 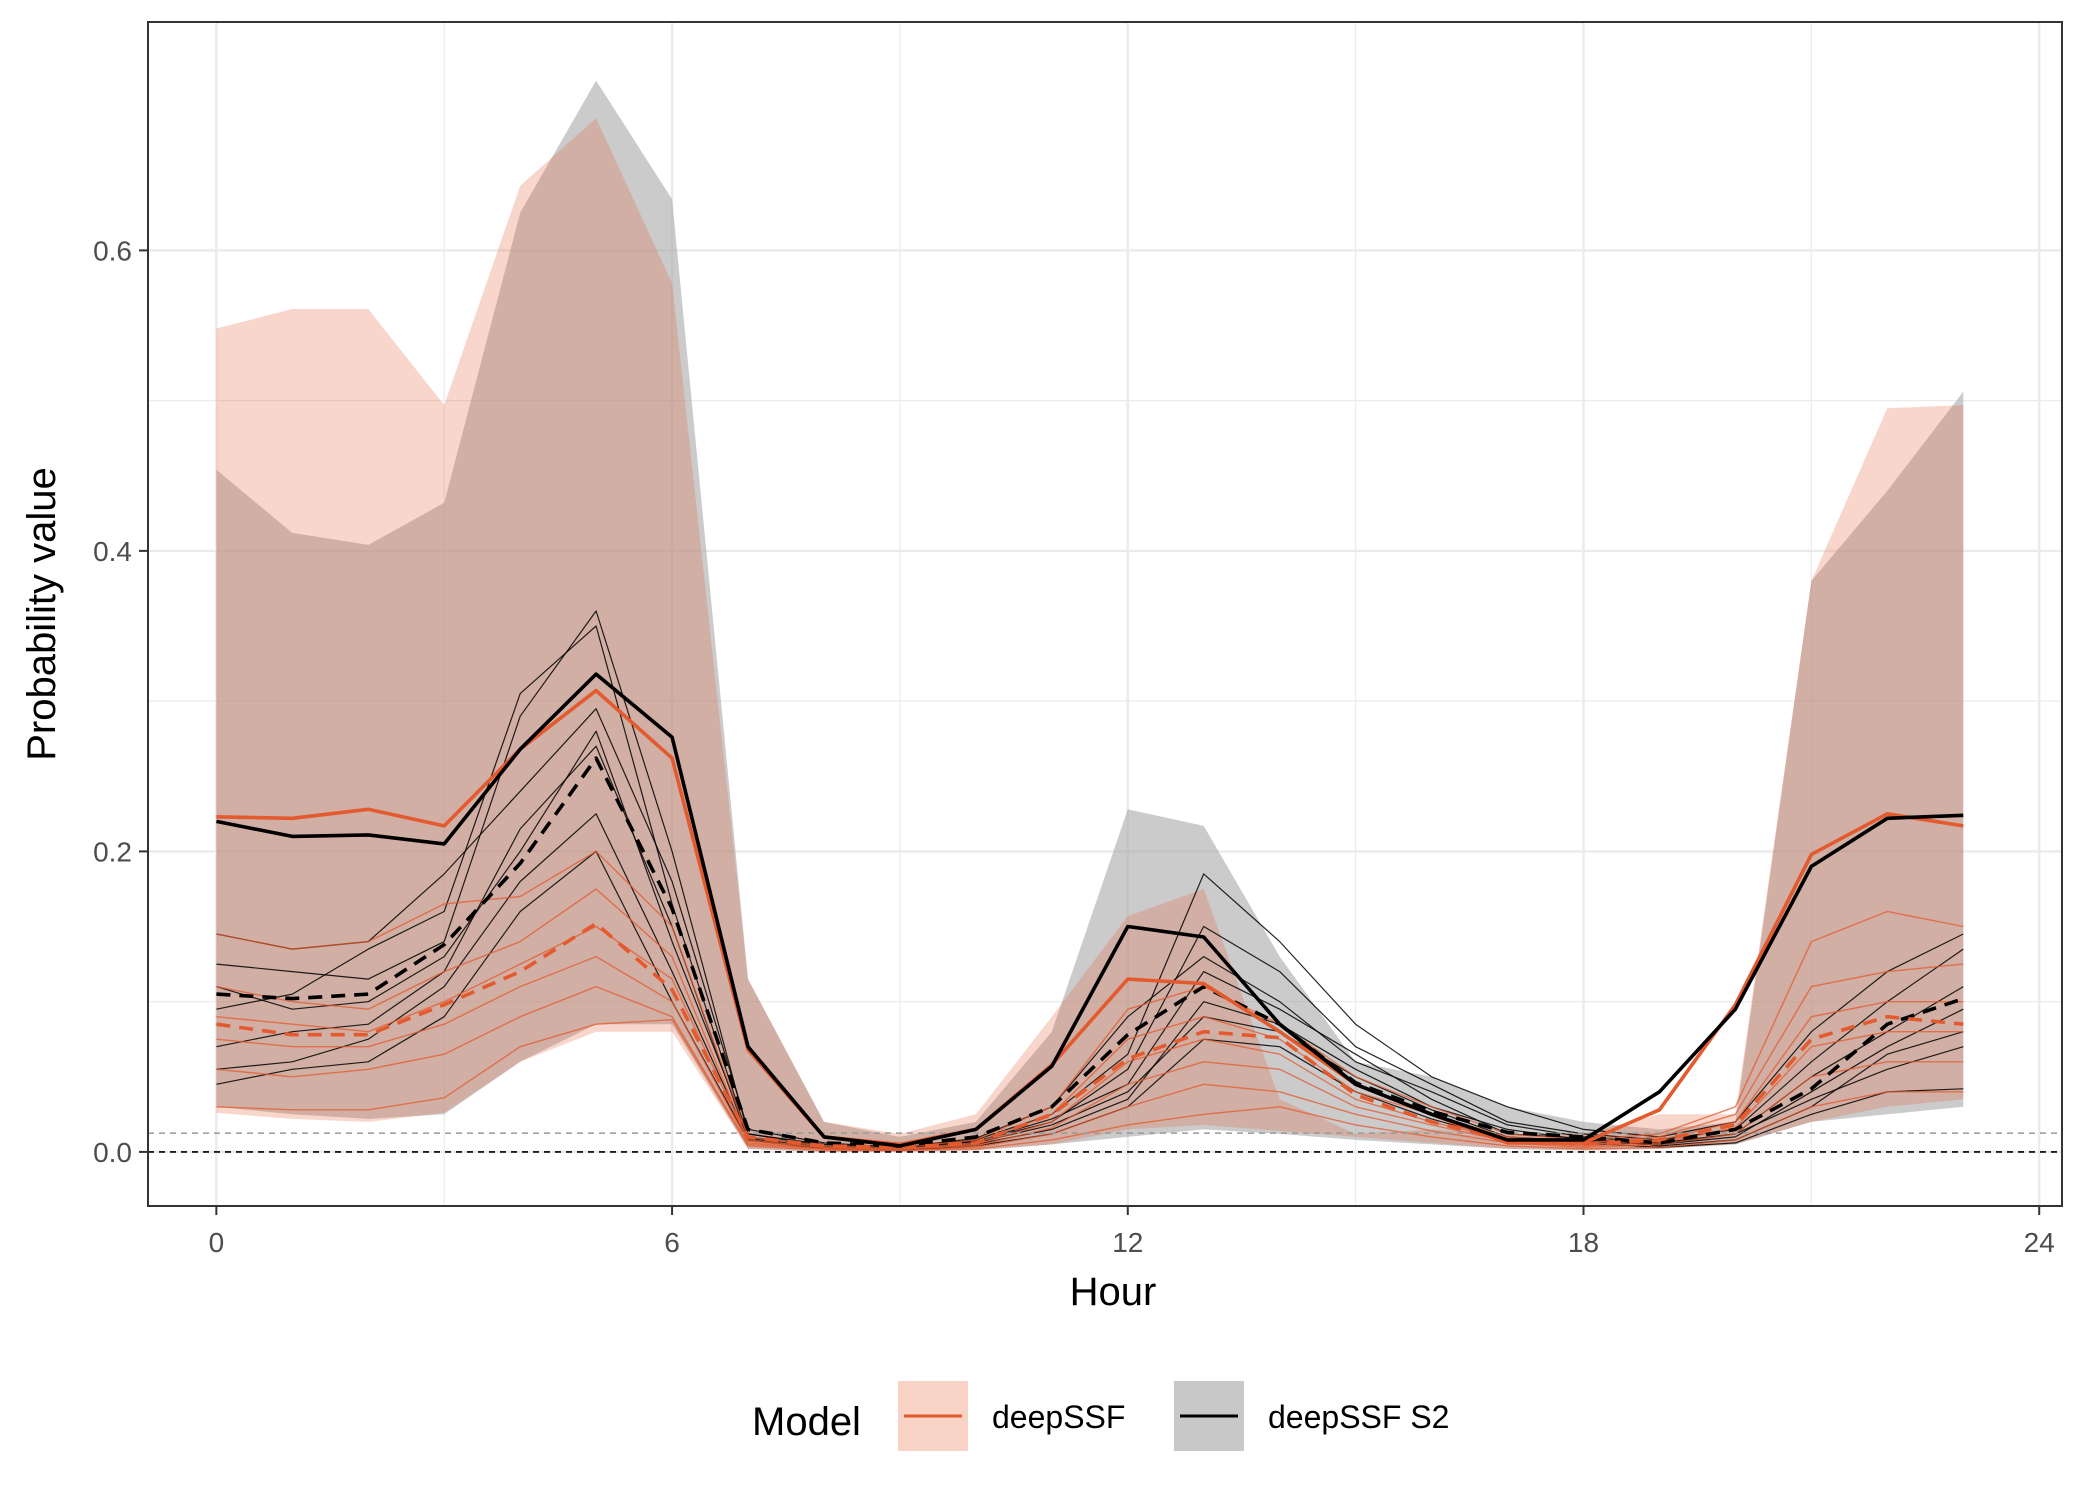 What do you see at coordinates (1105, 1142) in the screenshot?
I see `reference-lines-layer` at bounding box center [1105, 1142].